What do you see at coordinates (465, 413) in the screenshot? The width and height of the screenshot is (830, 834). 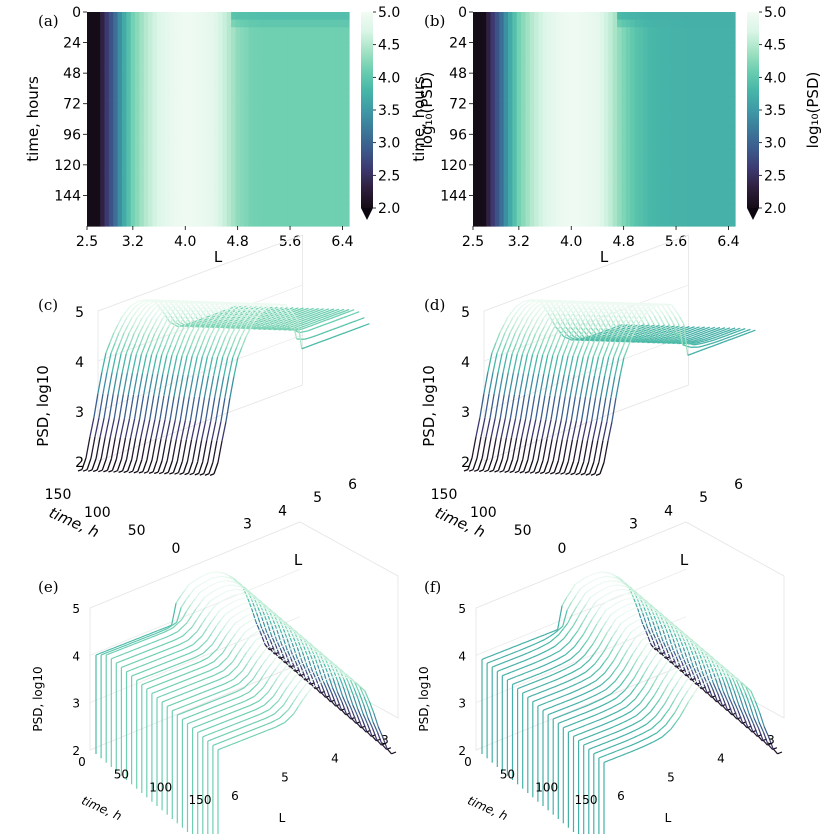 I see `z-tick-label: 3` at bounding box center [465, 413].